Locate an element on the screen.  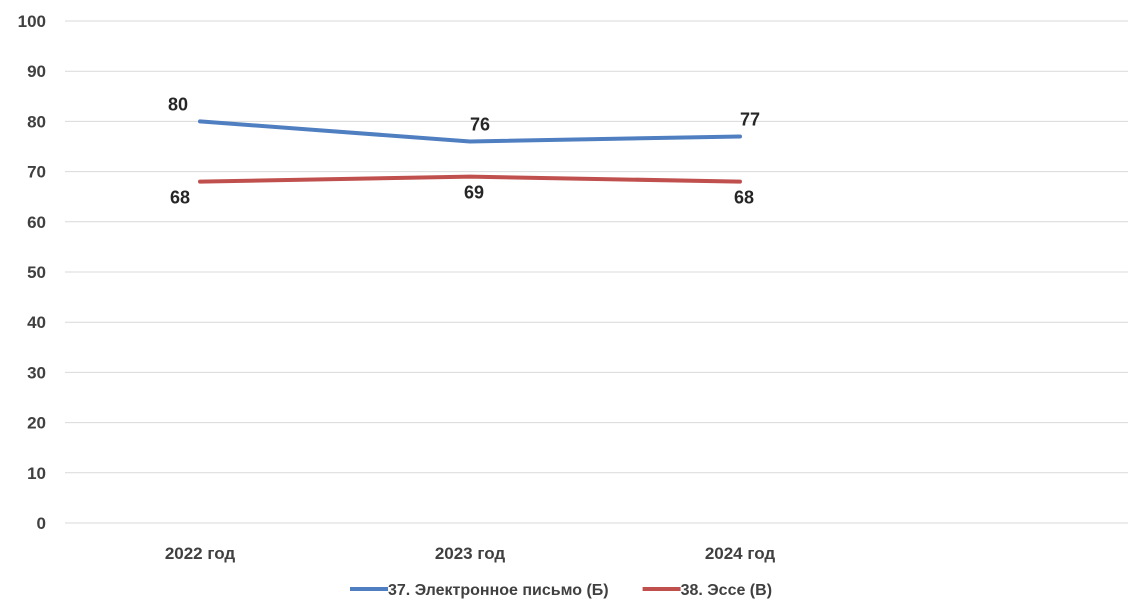
legend-label-1: 37. Электронное письмо (Б) is located at coordinates (498, 590).